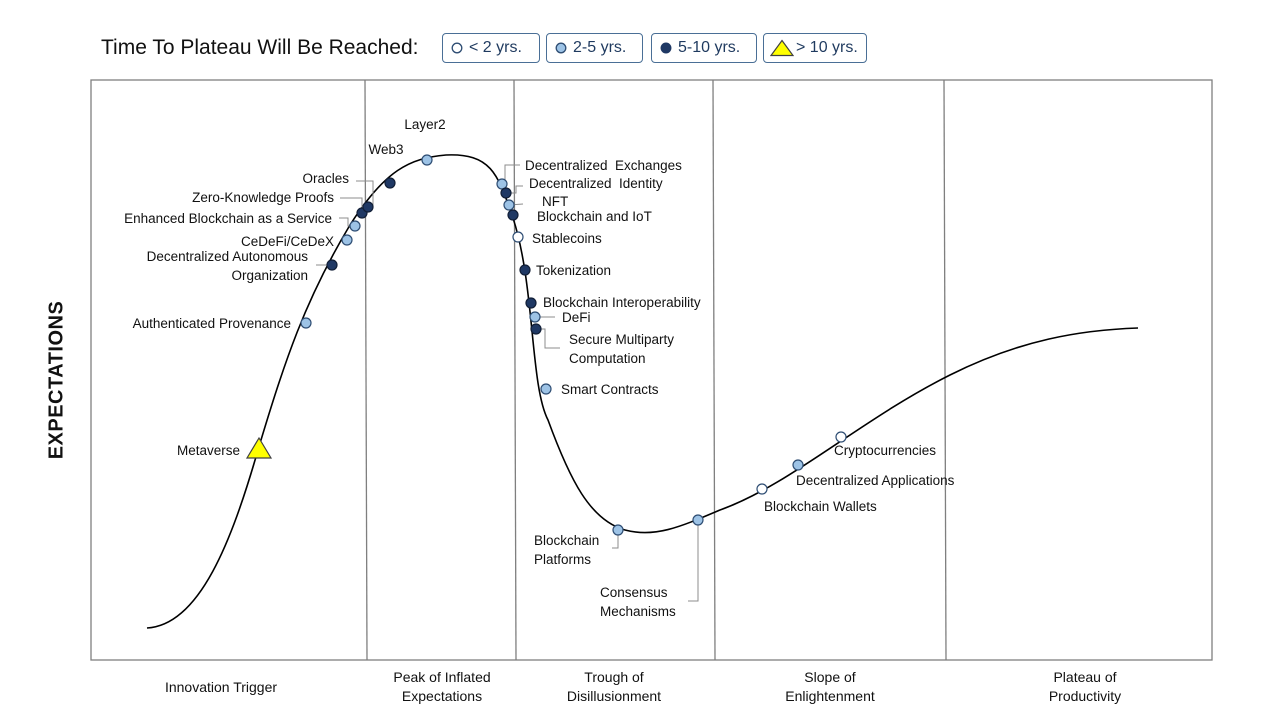 The width and height of the screenshot is (1268, 714). I want to click on legend-item-gt10: > 10 yrs., so click(815, 48).